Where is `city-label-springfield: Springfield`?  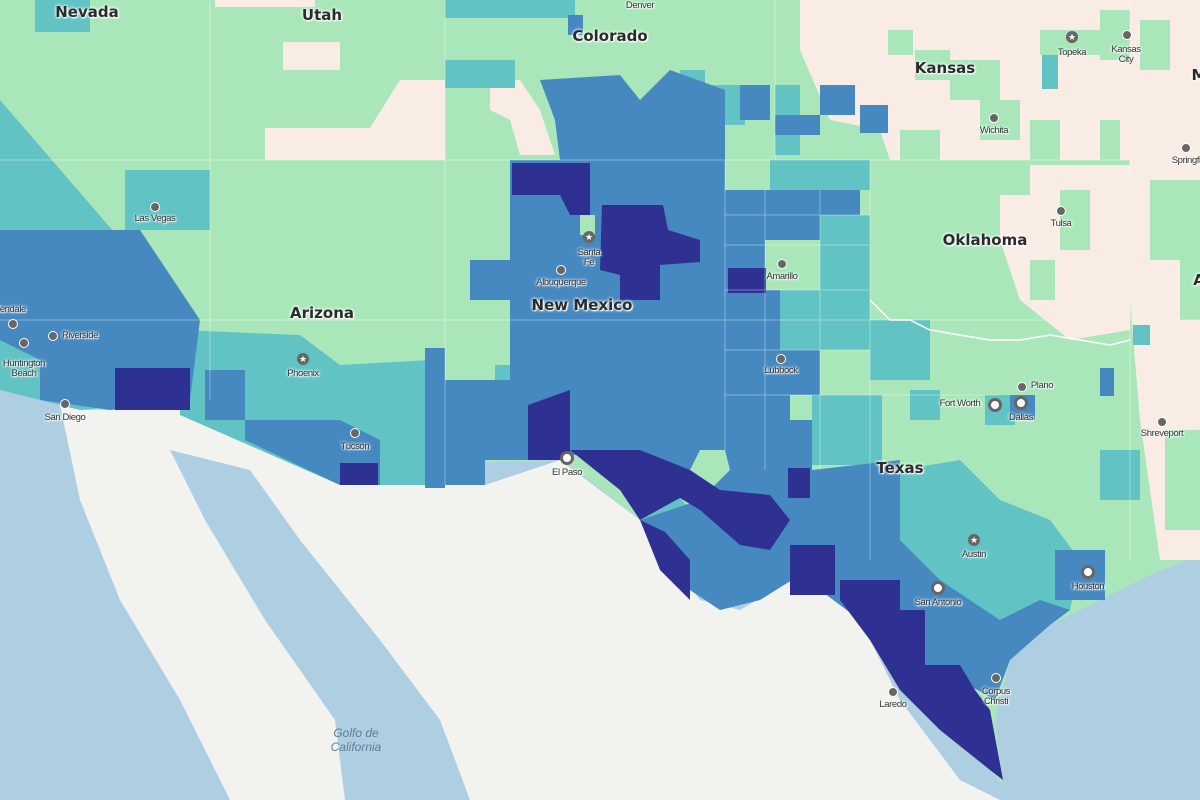
city-label-springfield: Springfield is located at coordinates (1185, 160).